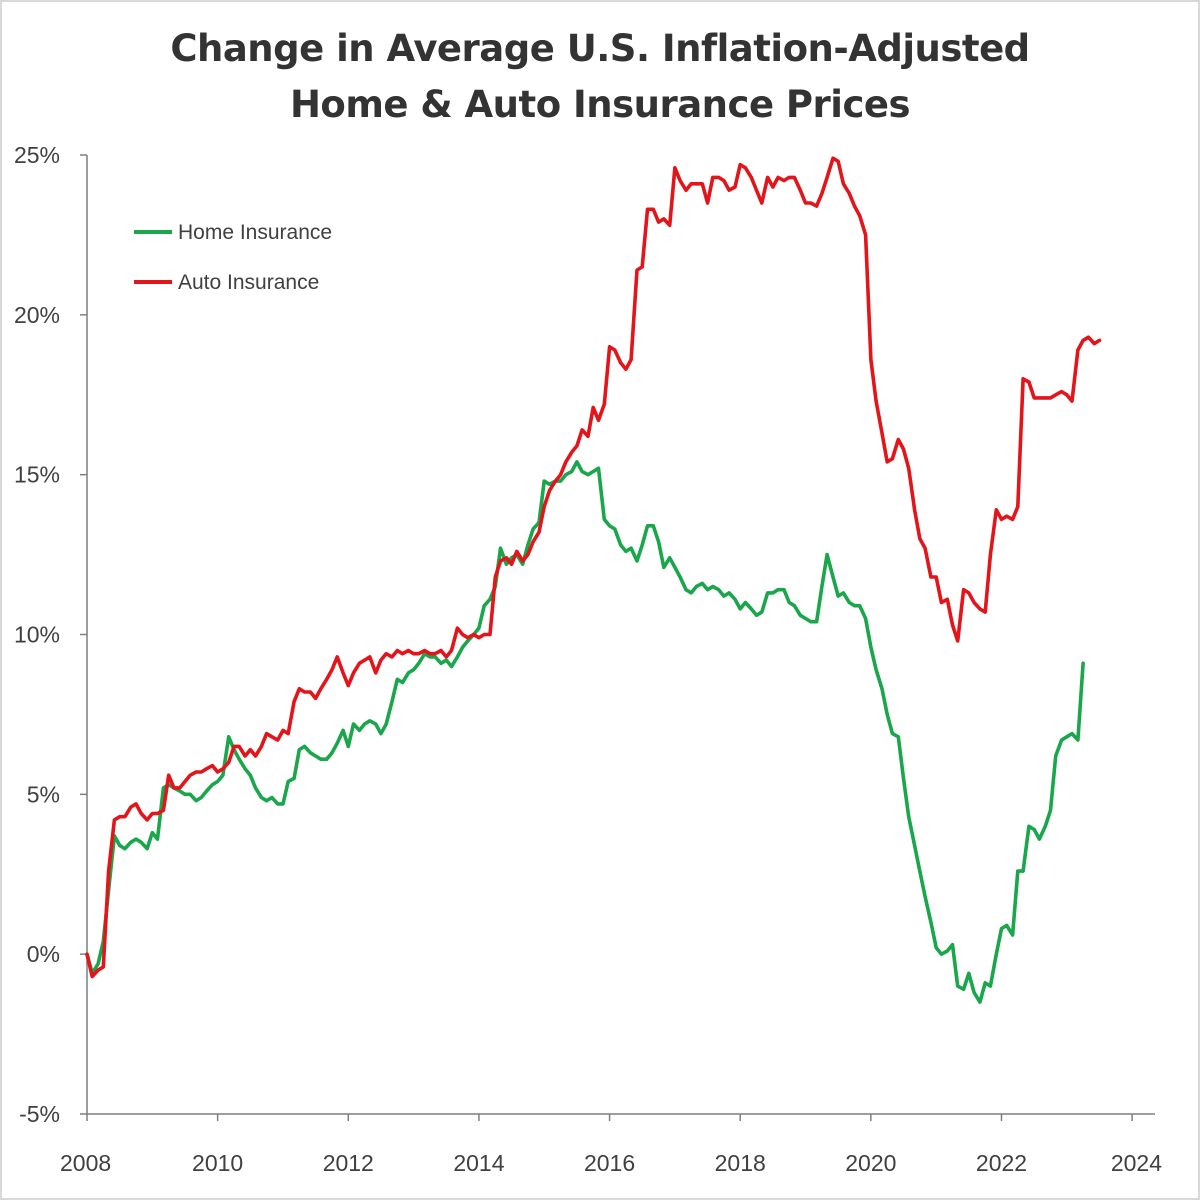 The image size is (1200, 1200). What do you see at coordinates (870, 1163) in the screenshot?
I see `x-tick-label: 2020` at bounding box center [870, 1163].